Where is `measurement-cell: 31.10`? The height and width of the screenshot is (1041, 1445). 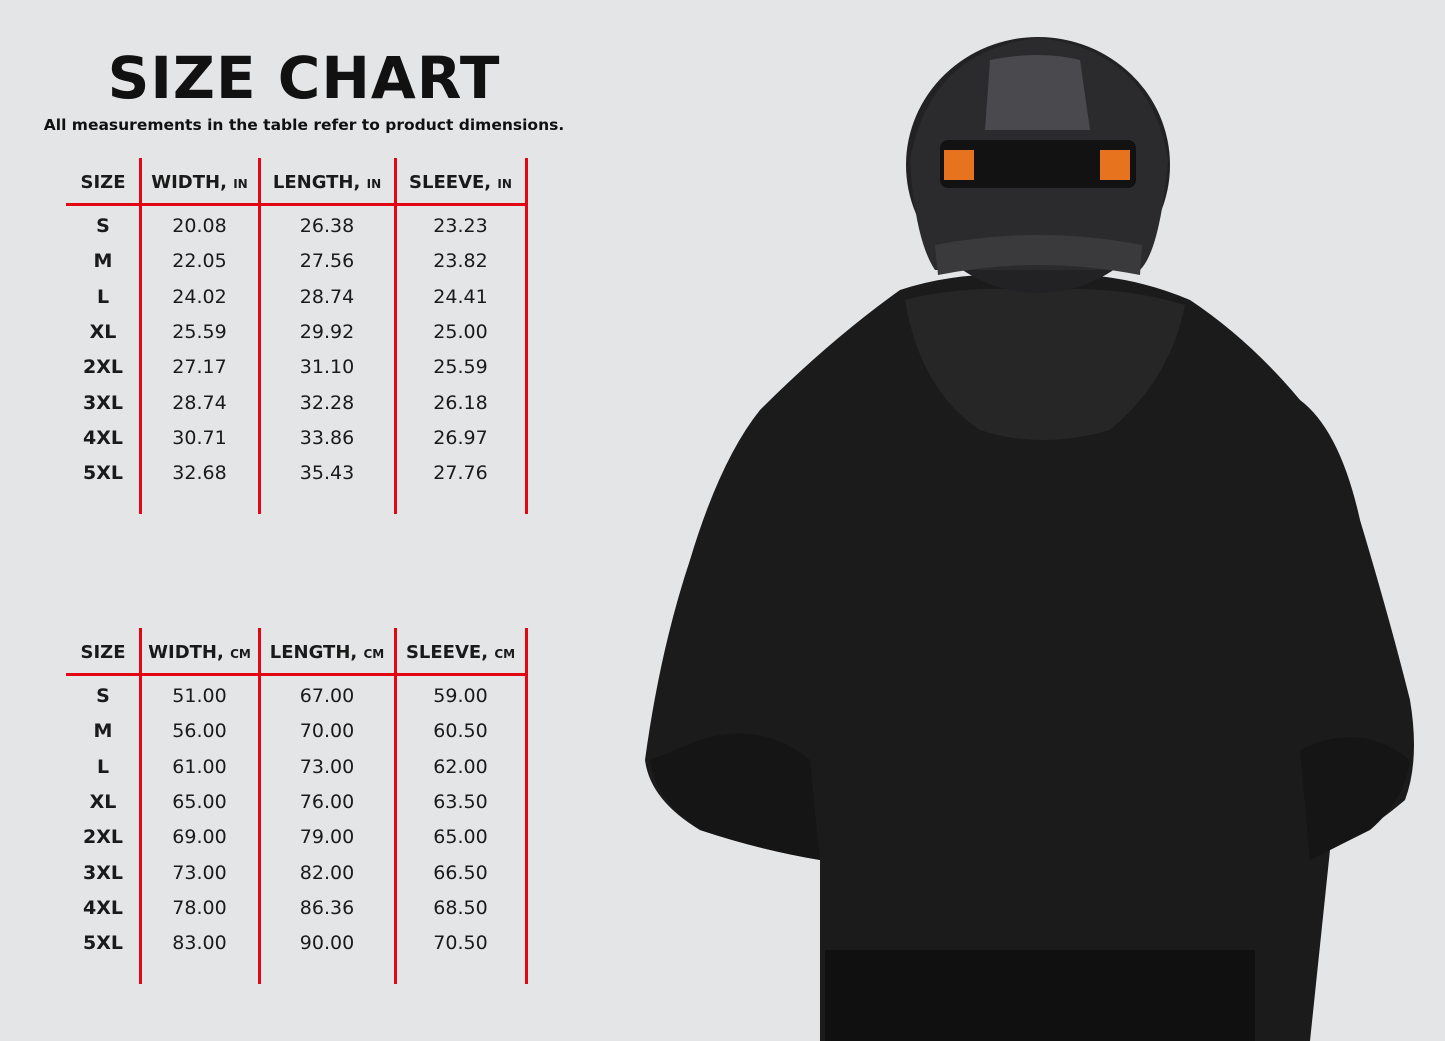 measurement-cell: 31.10 is located at coordinates (327, 367).